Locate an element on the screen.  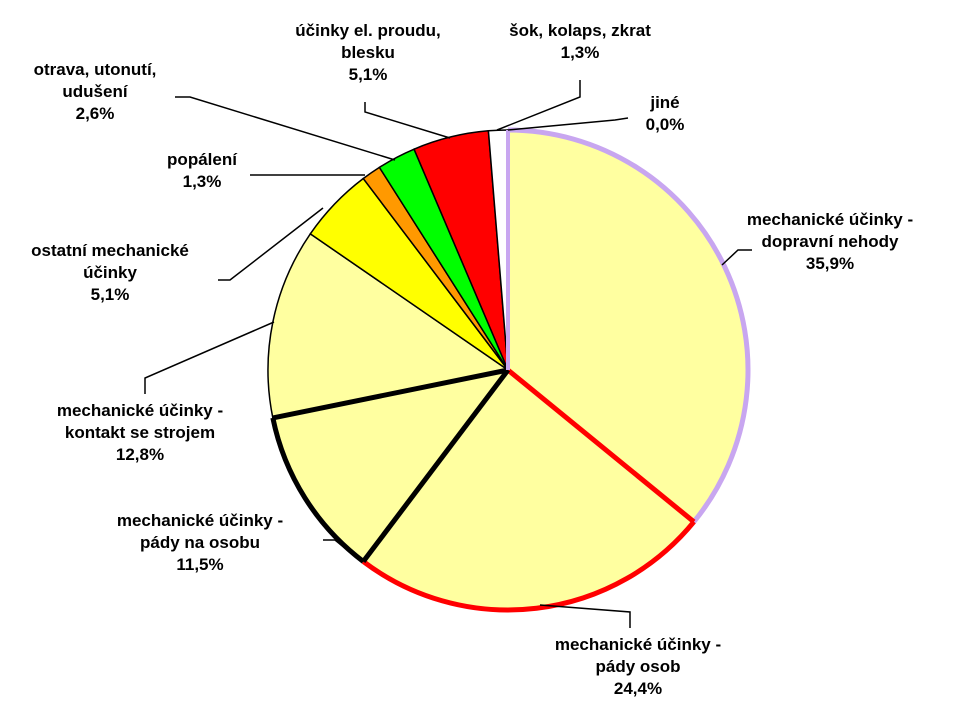
slice-value-label: 12,8% is located at coordinates (140, 454).